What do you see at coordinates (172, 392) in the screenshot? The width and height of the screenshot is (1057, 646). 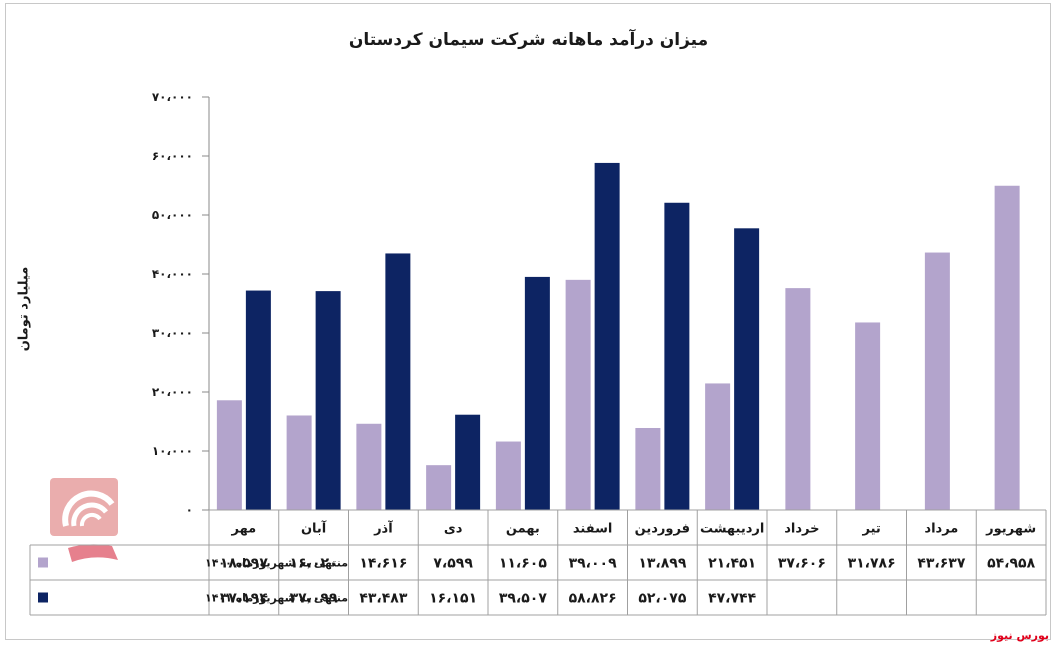 I see `y-tick-label: ۲۰،۰۰۰` at bounding box center [172, 392].